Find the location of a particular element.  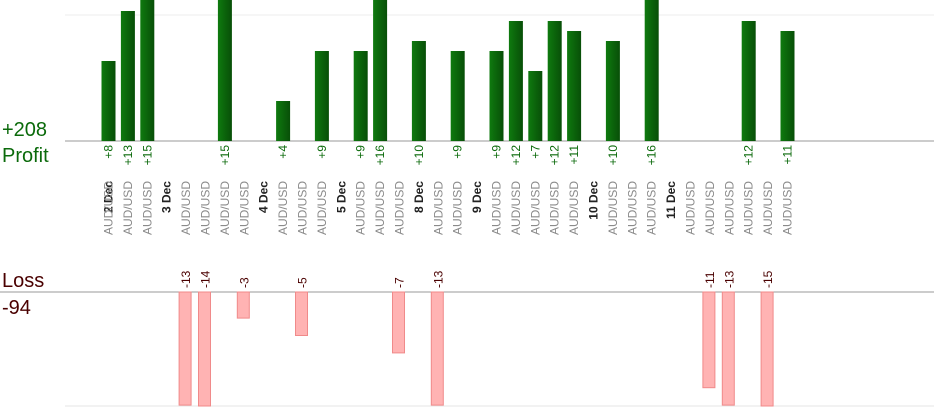

date-label: 11 Dec is located at coordinates (671, 200).